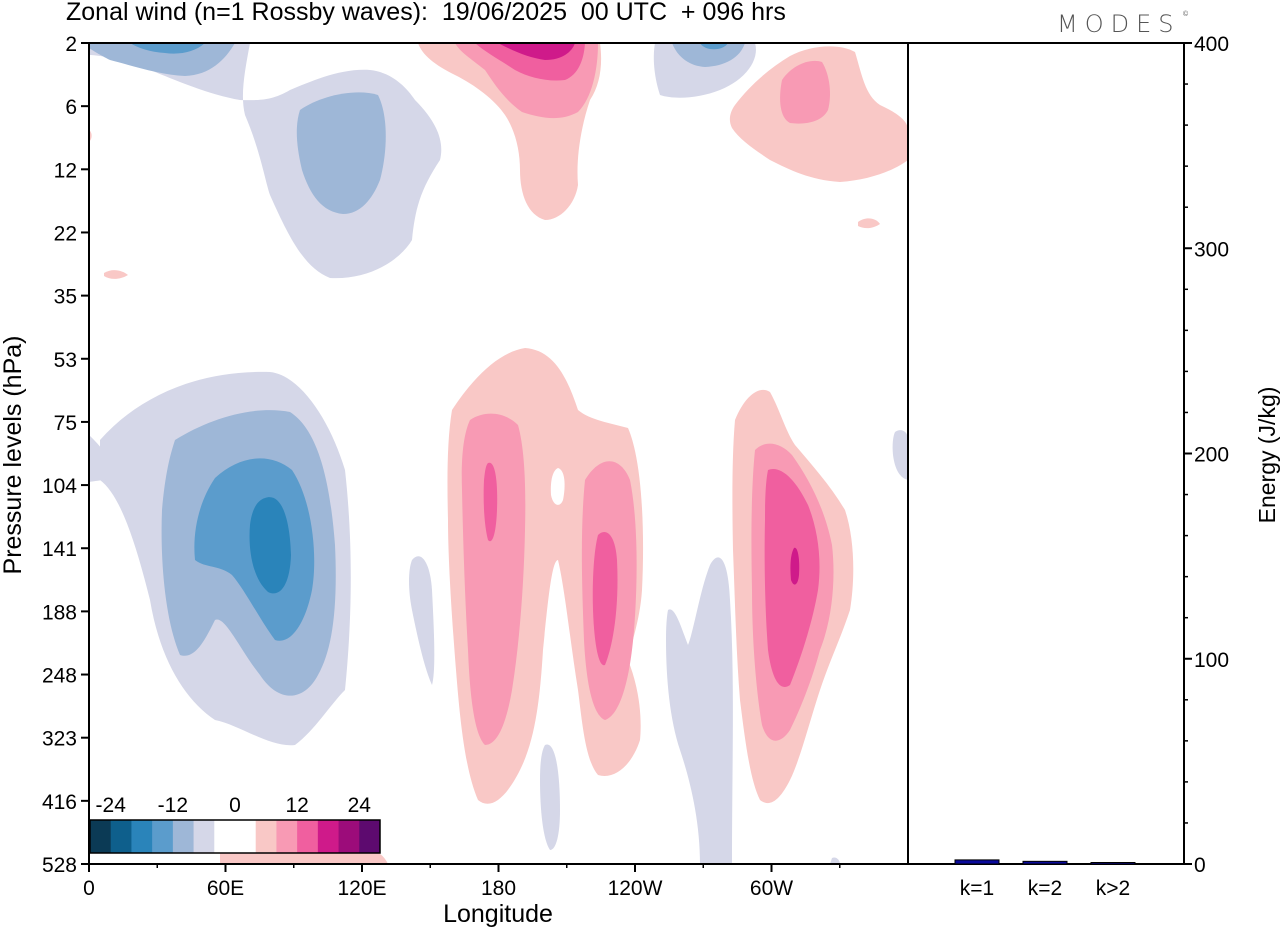 Image resolution: width=1280 pixels, height=930 pixels. What do you see at coordinates (270, 545) in the screenshot?
I see `contour-neg-lower-lv4` at bounding box center [270, 545].